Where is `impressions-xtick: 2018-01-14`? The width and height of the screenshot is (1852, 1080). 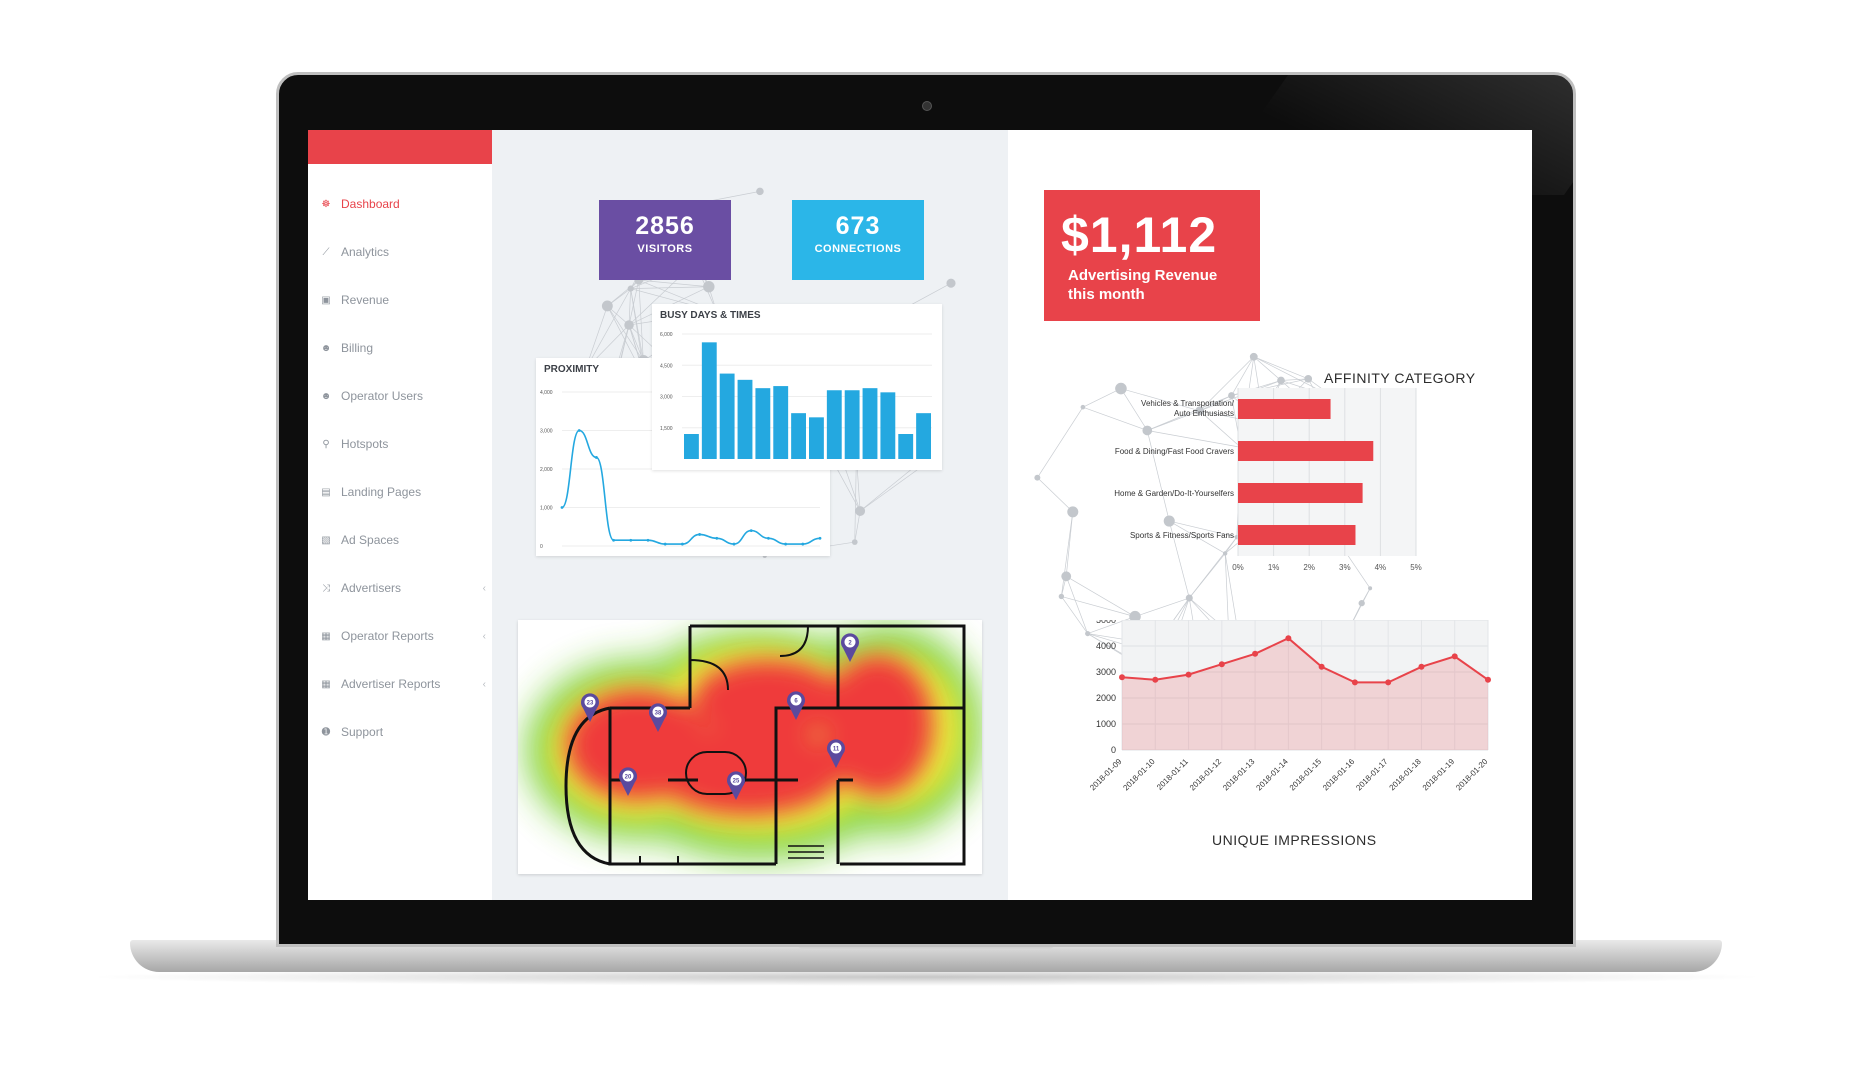
impressions-xtick: 2018-01-14 is located at coordinates (1272, 775).